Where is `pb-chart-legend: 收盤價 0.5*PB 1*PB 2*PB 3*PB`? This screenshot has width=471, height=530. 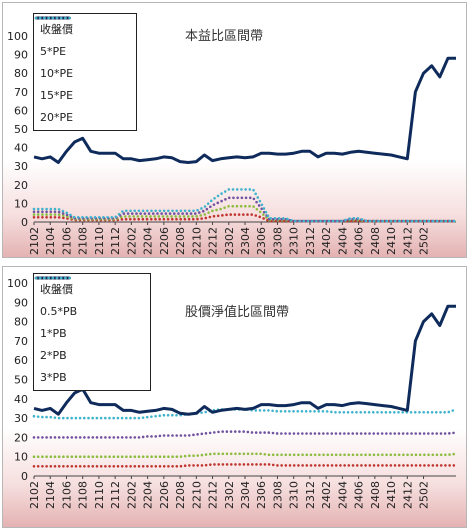 pb-chart-legend: 收盤價 0.5*PB 1*PB 2*PB 3*PB is located at coordinates (92, 332).